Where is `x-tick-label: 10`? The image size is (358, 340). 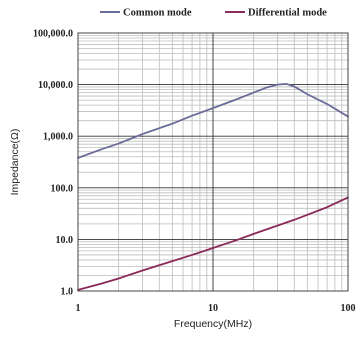
x-tick-label: 10 is located at coordinates (213, 308).